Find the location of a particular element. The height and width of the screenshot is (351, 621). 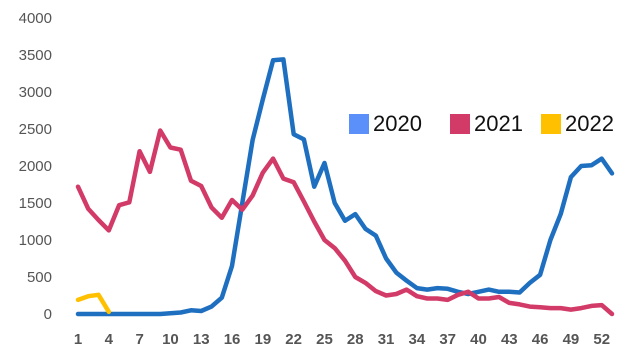

x-tick-label: 43 is located at coordinates (509, 339).